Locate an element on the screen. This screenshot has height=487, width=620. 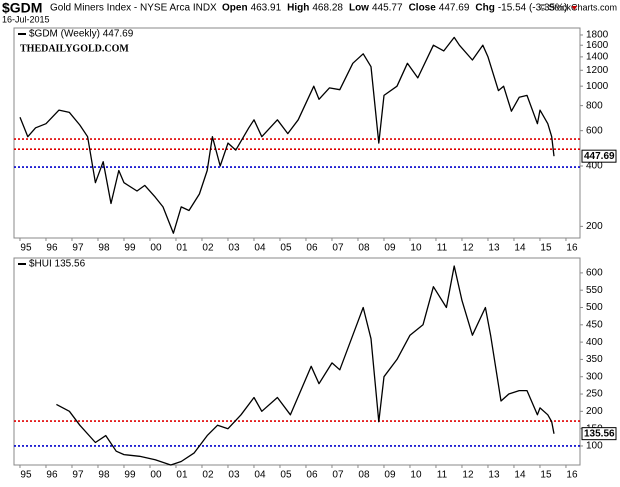
y-tick-label: 500 is located at coordinates (594, 307).